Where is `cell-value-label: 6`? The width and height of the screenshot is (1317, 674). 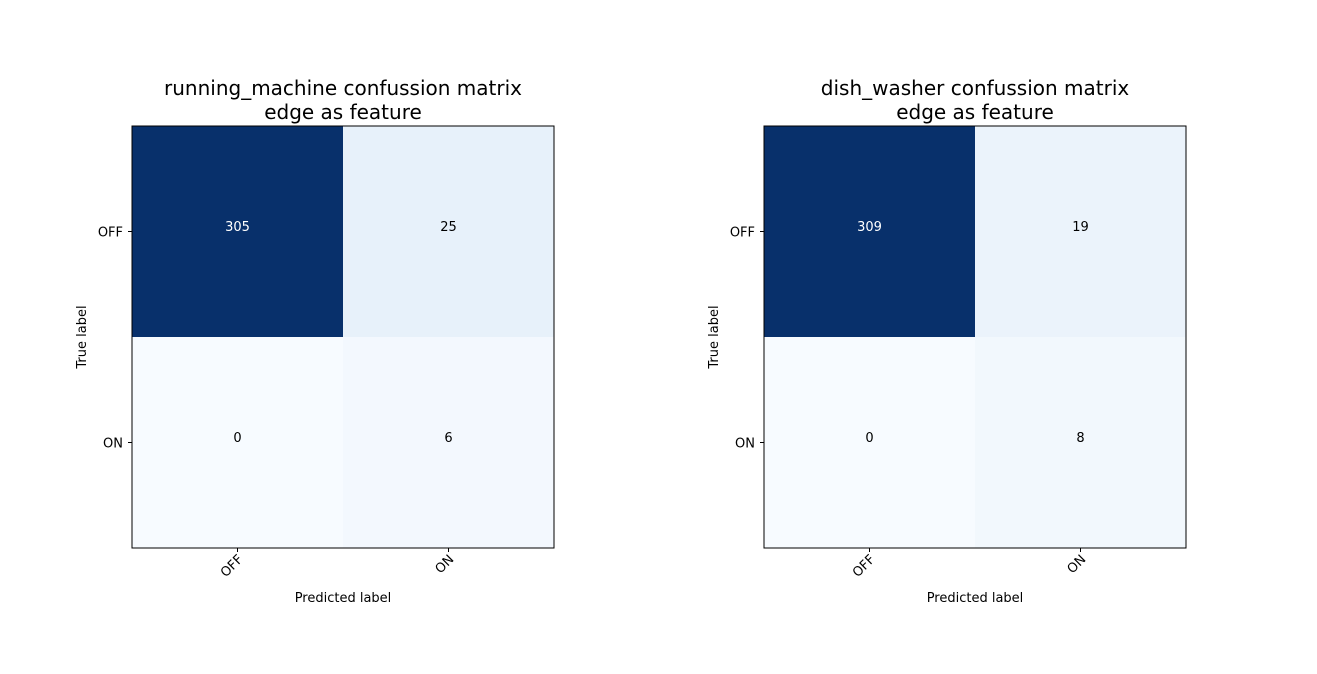
cell-value-label: 6 is located at coordinates (448, 438).